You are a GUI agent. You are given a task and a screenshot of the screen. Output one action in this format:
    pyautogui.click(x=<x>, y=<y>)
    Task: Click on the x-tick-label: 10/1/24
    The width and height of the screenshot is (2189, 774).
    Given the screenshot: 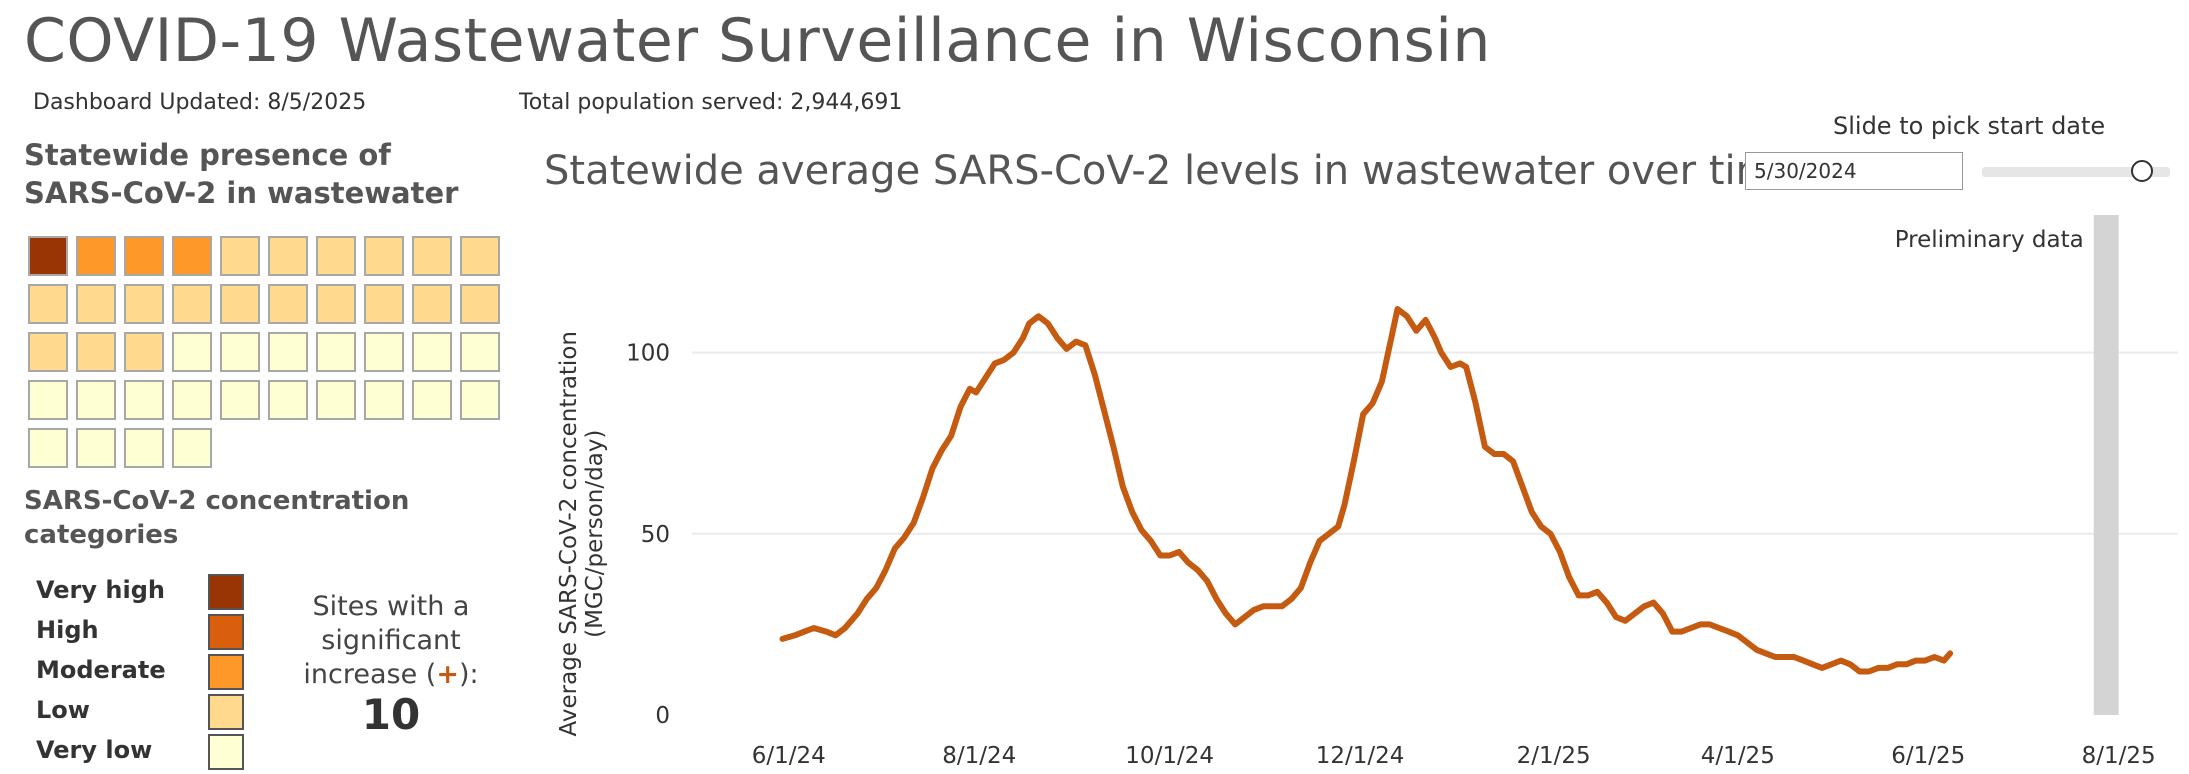 What is the action you would take?
    pyautogui.click(x=1169, y=756)
    